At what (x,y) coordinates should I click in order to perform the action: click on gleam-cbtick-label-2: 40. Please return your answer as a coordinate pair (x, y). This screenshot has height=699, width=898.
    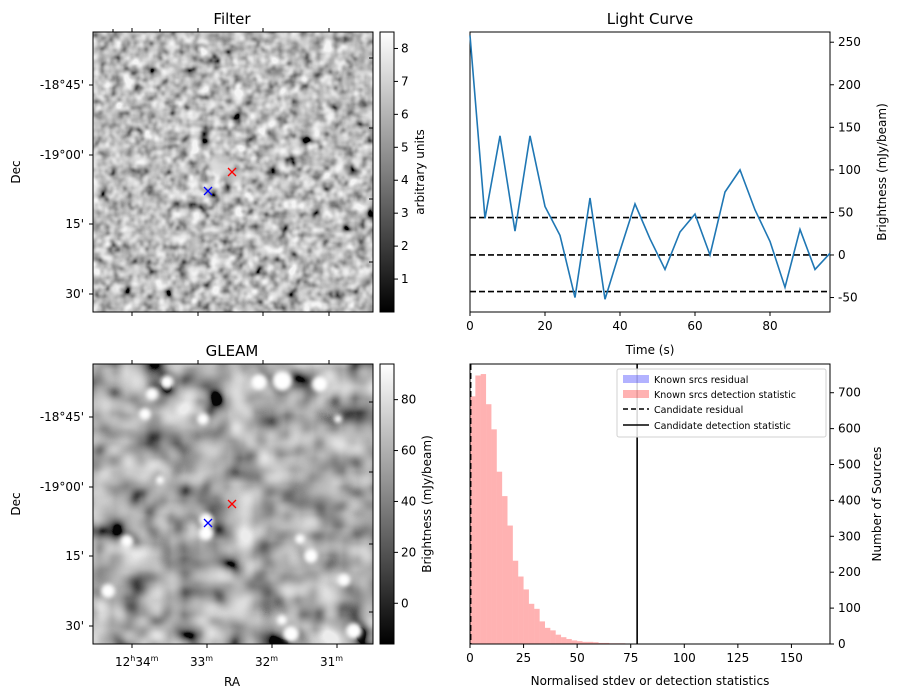
    Looking at the image, I should click on (408, 501).